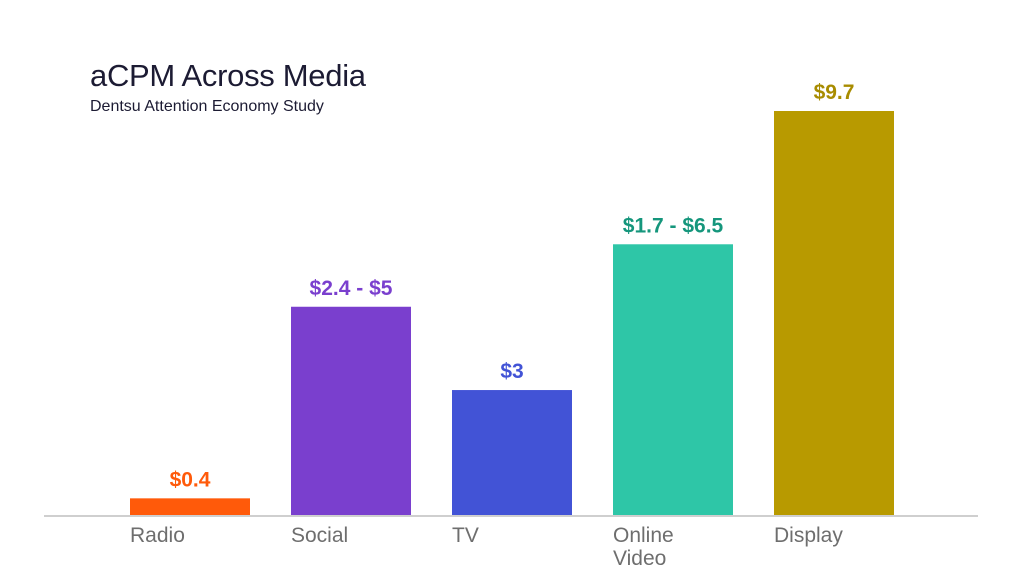  What do you see at coordinates (190, 506) in the screenshot?
I see `bar-radio` at bounding box center [190, 506].